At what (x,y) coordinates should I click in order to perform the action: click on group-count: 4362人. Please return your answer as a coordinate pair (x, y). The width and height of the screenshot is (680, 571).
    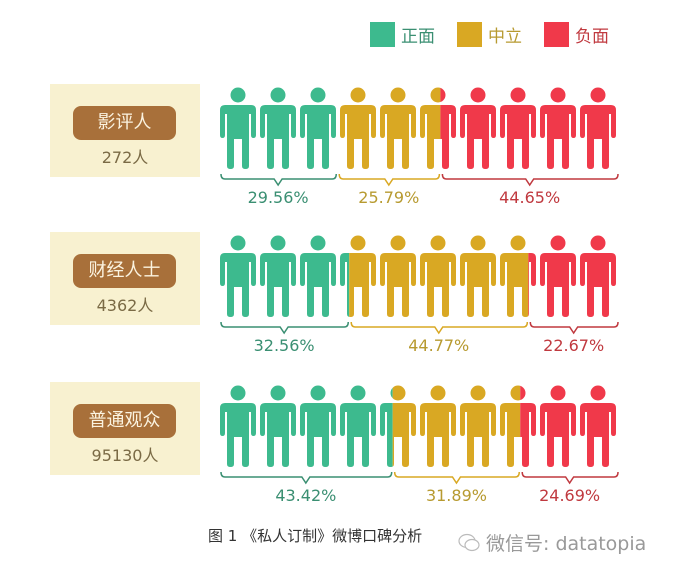
    Looking at the image, I should click on (125, 305).